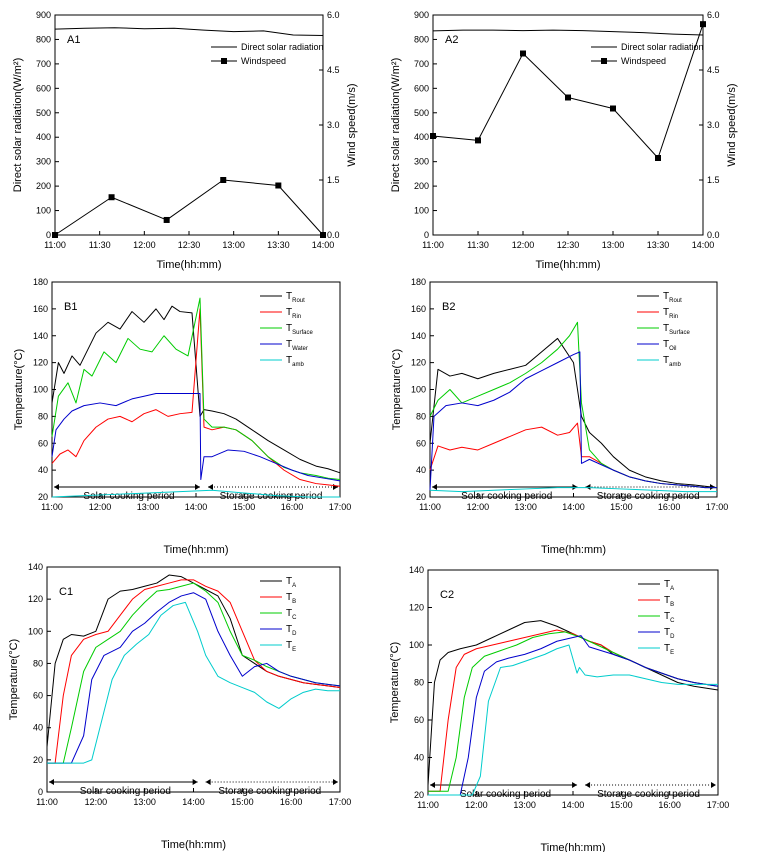  Describe the element at coordinates (52, 507) in the screenshot. I see `x-tick-label: 11:00` at that location.